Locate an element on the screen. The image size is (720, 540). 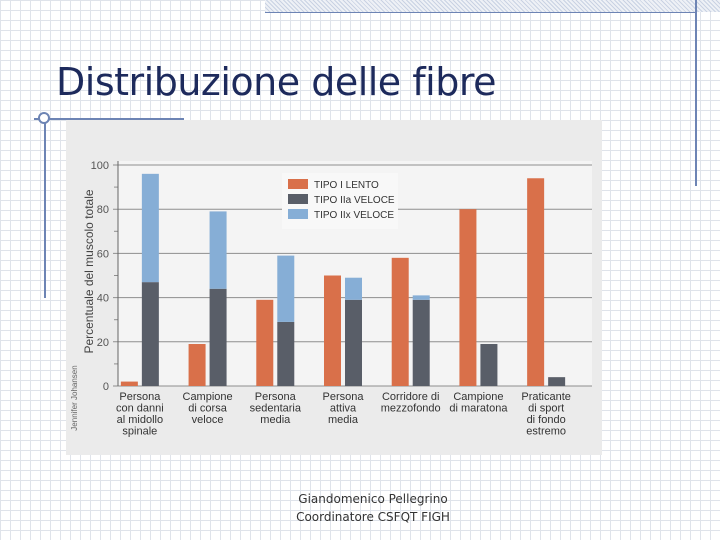
y-tick-label: 80 is located at coordinates (103, 210).